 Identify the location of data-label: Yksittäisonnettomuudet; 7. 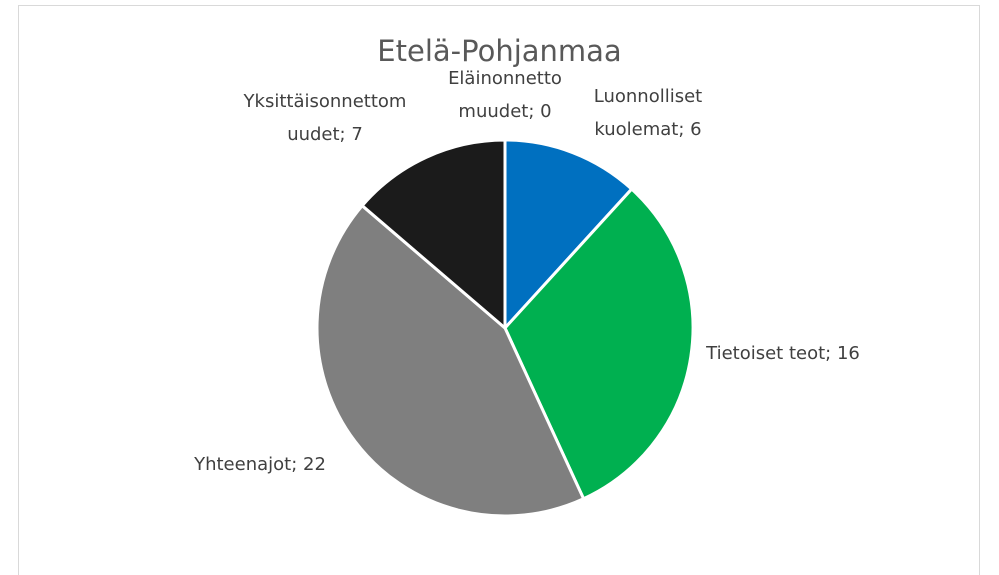
(325, 118).